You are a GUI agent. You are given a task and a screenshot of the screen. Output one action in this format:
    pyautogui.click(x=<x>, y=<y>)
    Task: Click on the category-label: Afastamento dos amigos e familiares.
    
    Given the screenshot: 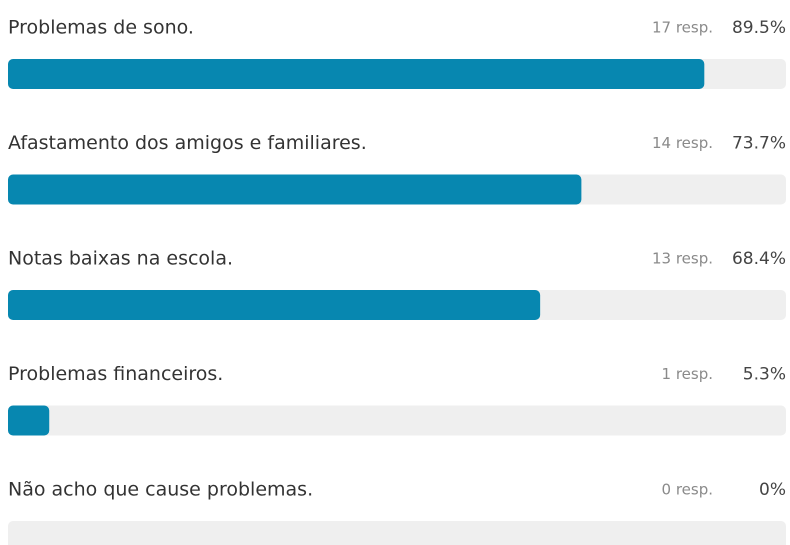 What is the action you would take?
    pyautogui.click(x=187, y=143)
    